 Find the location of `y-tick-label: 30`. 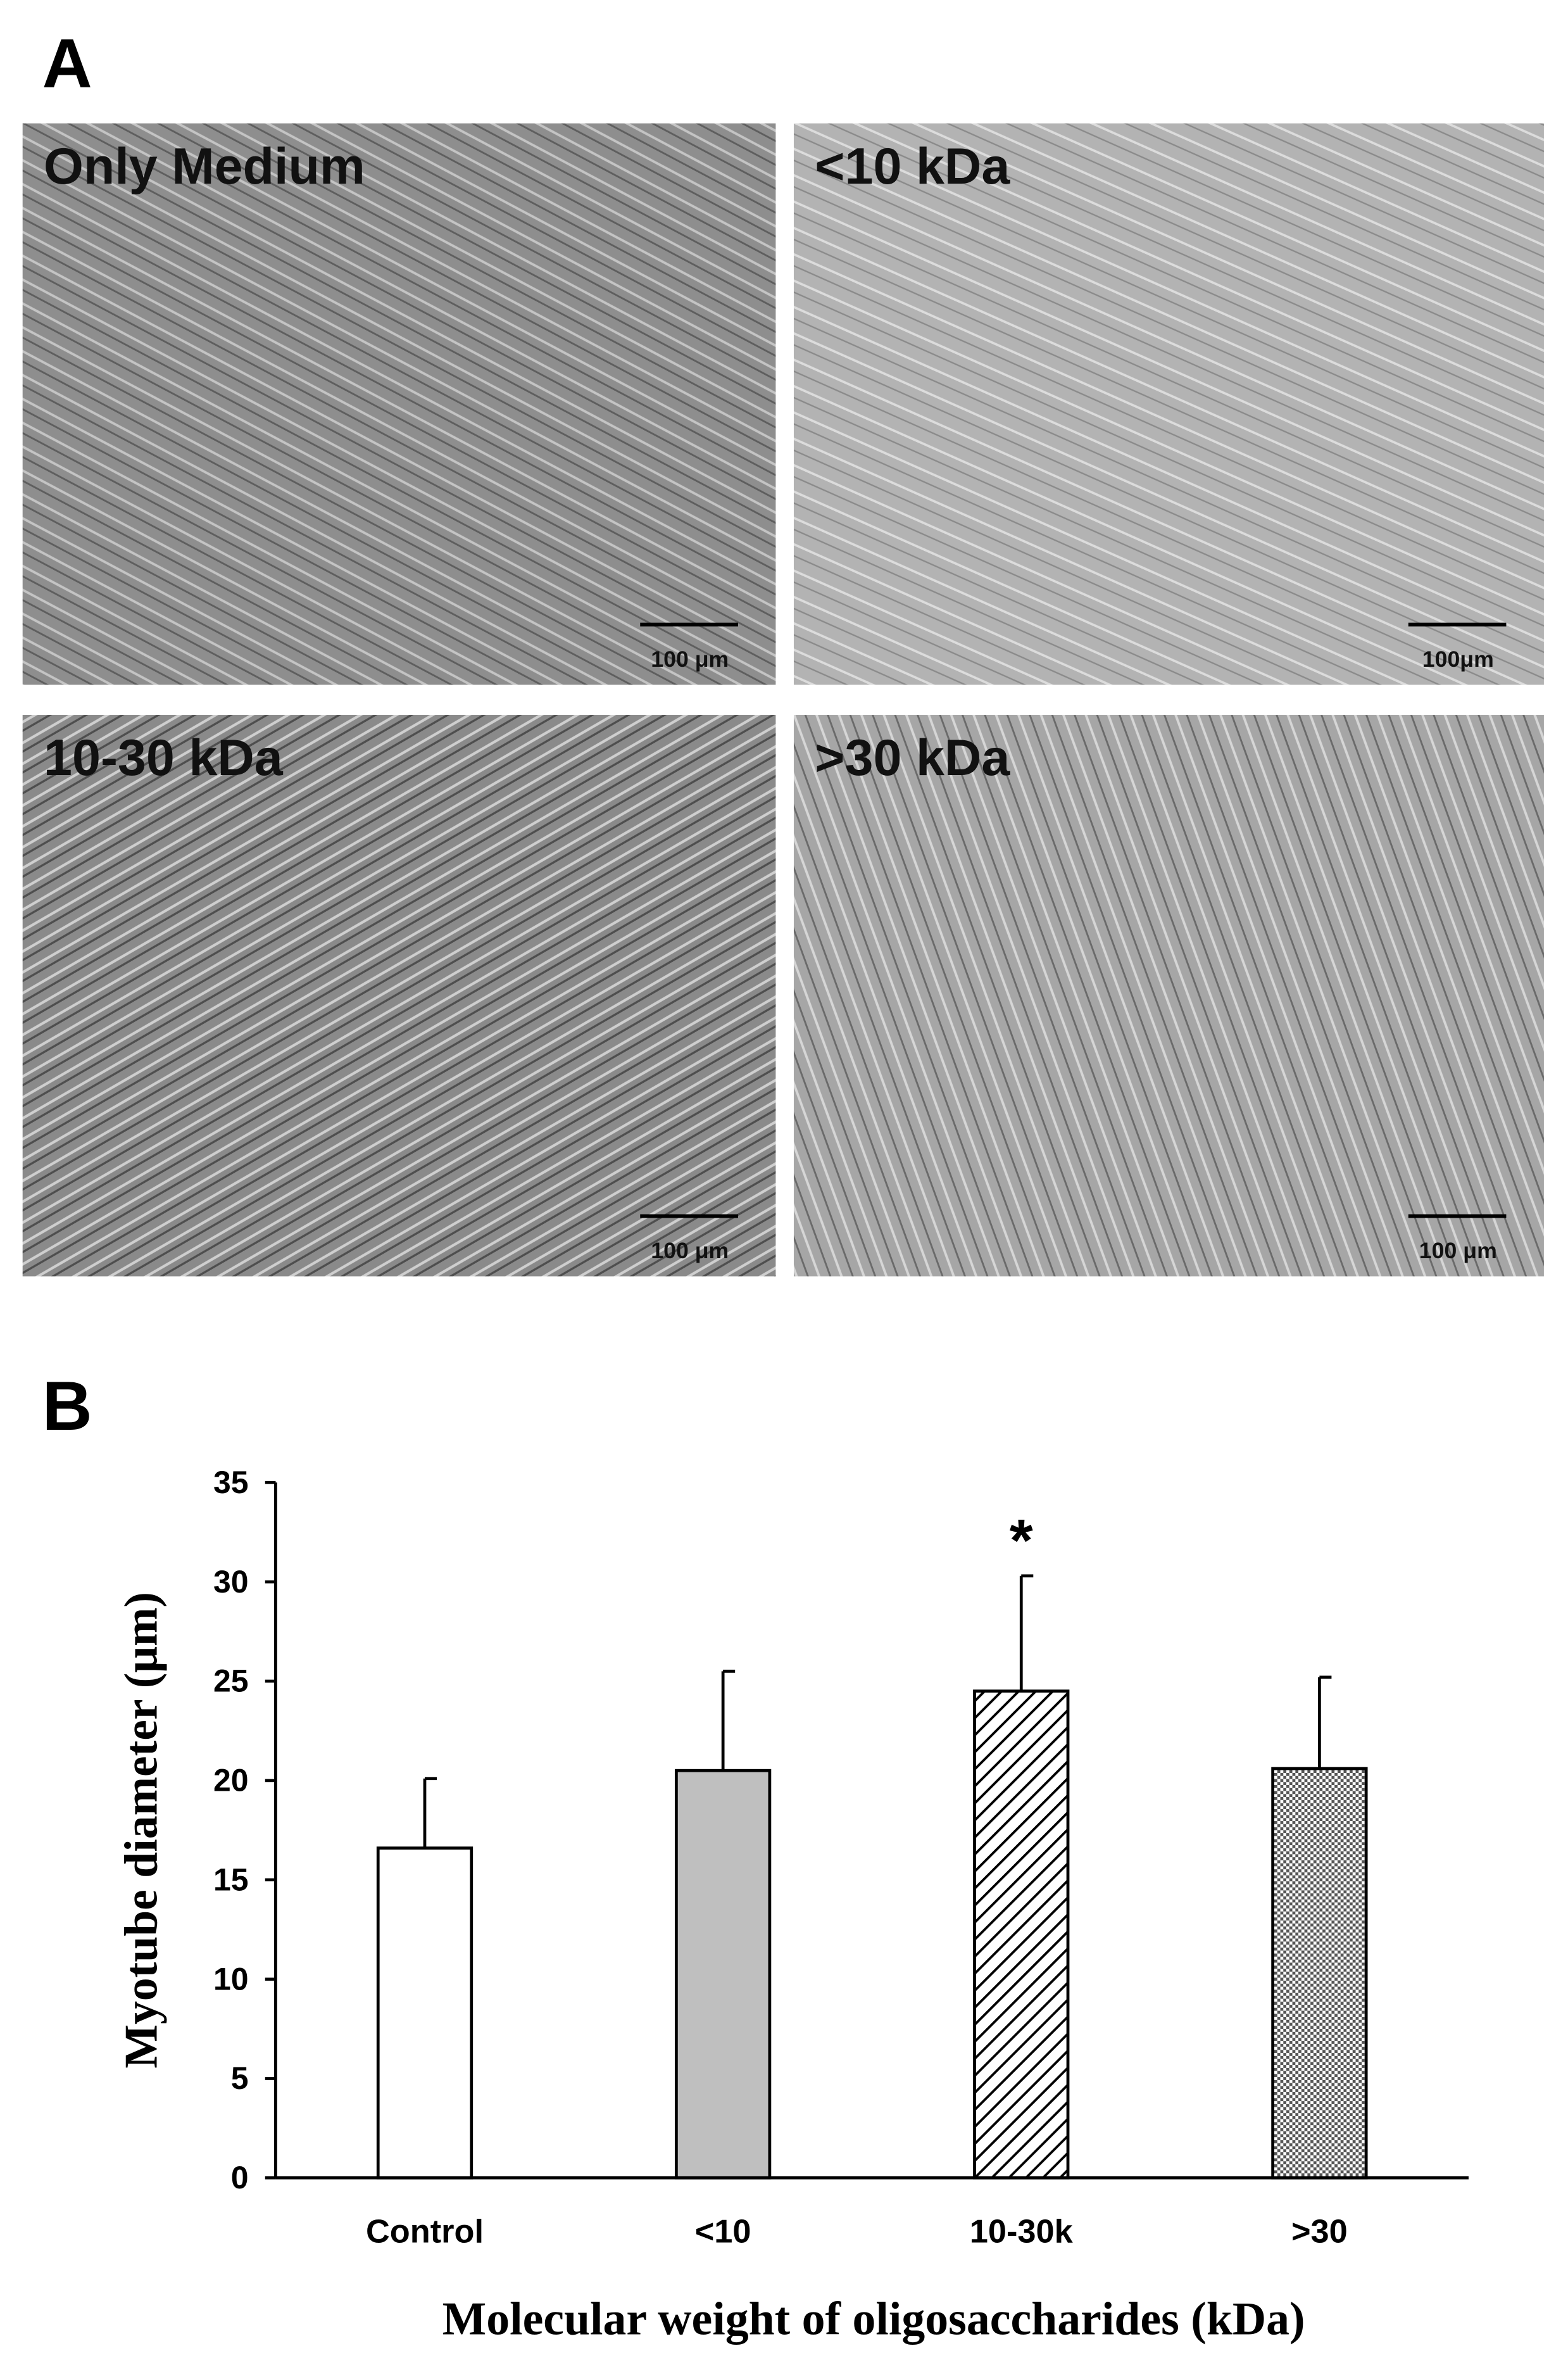

y-tick-label: 30 is located at coordinates (231, 1581).